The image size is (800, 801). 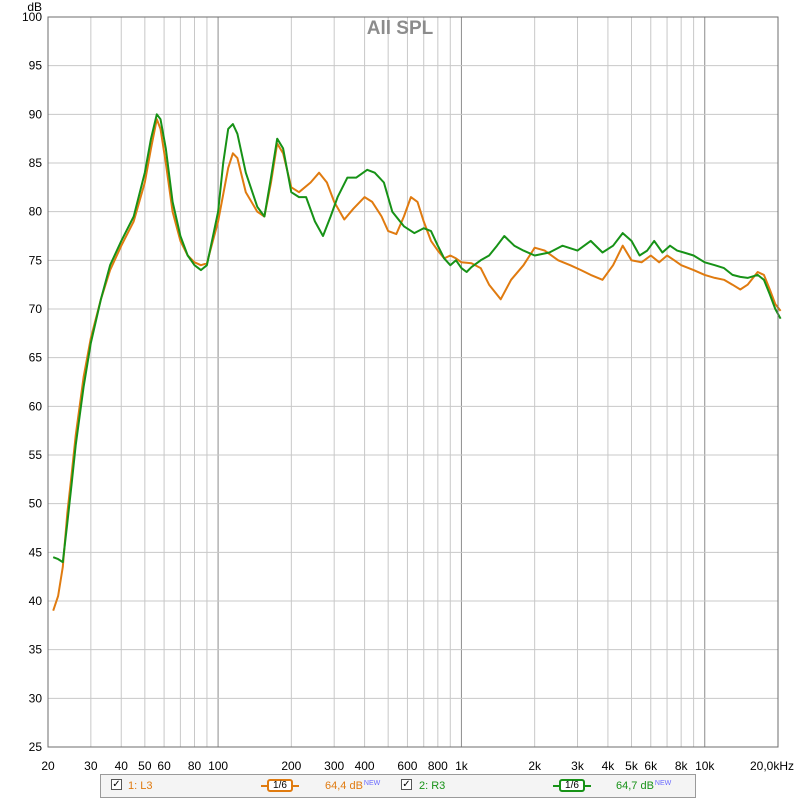 What do you see at coordinates (195, 765) in the screenshot?
I see `x-tick-label: 80` at bounding box center [195, 765].